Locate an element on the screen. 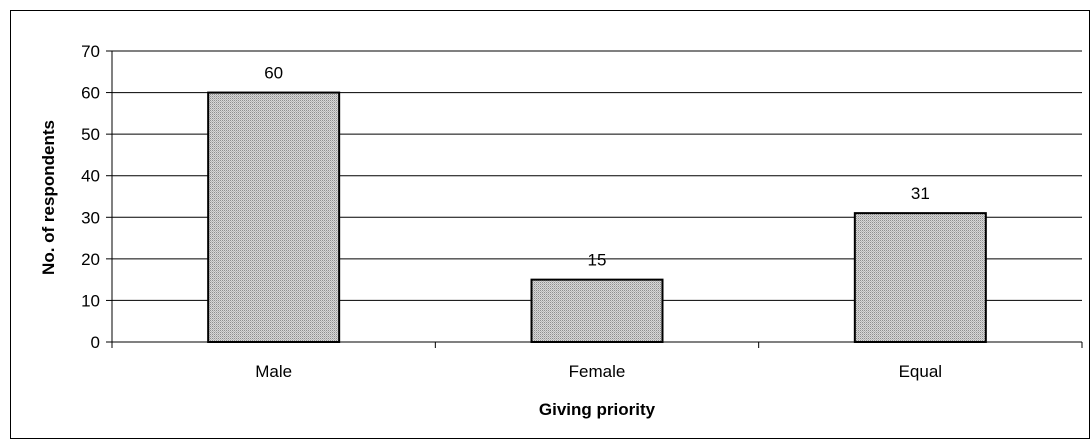  bar-male is located at coordinates (274, 217).